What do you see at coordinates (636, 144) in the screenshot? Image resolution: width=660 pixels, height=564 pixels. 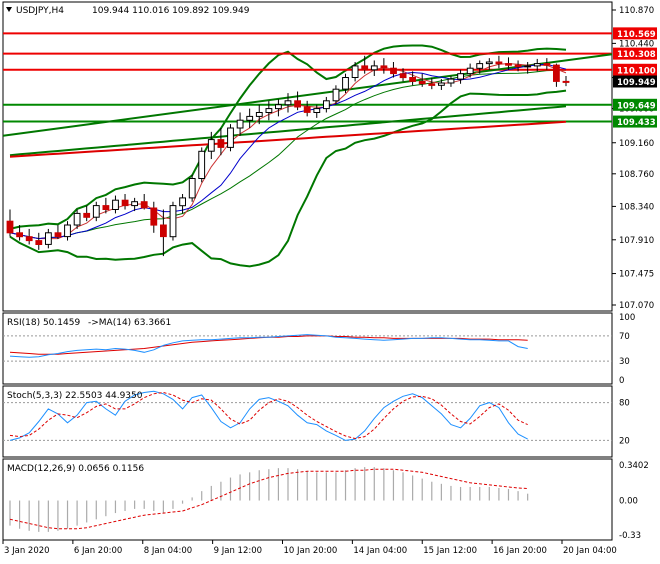 I see `price-tick-label: 109.160` at bounding box center [636, 144].